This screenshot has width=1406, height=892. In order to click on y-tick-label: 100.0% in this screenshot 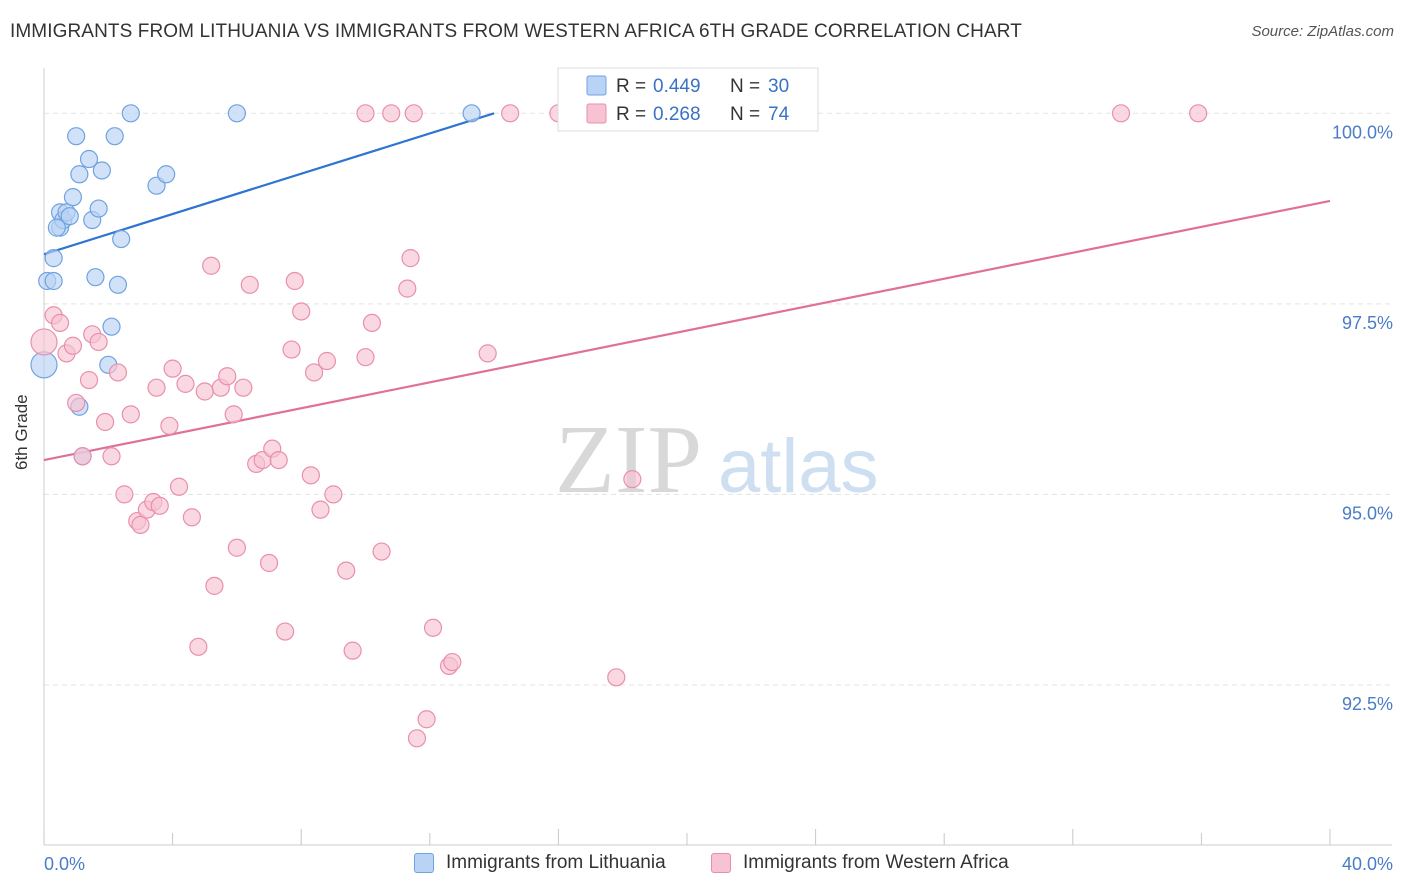, I will do `click(1362, 132)`.